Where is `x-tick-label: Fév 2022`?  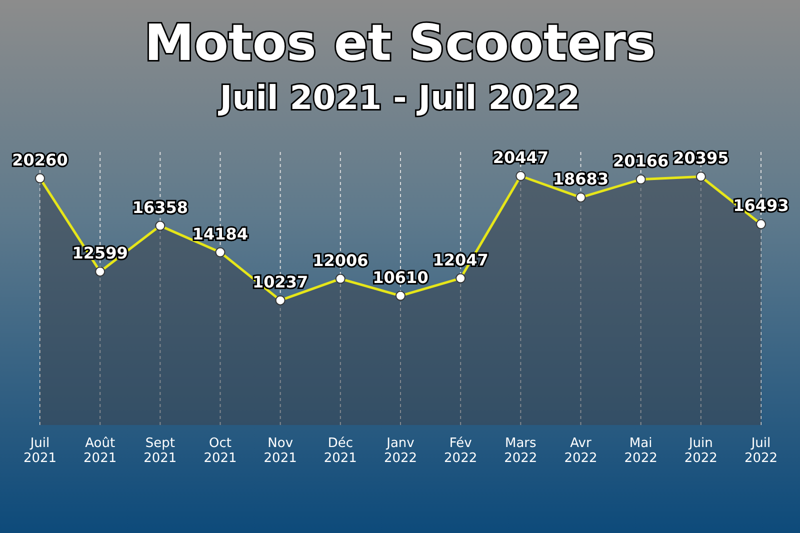
x-tick-label: Fév 2022 is located at coordinates (461, 451).